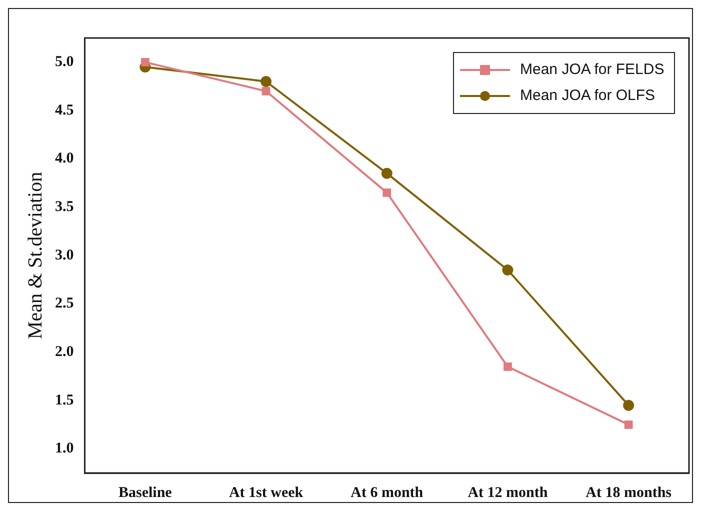 The image size is (703, 511). Describe the element at coordinates (64, 352) in the screenshot. I see `y-tick-label: 2.0` at that location.